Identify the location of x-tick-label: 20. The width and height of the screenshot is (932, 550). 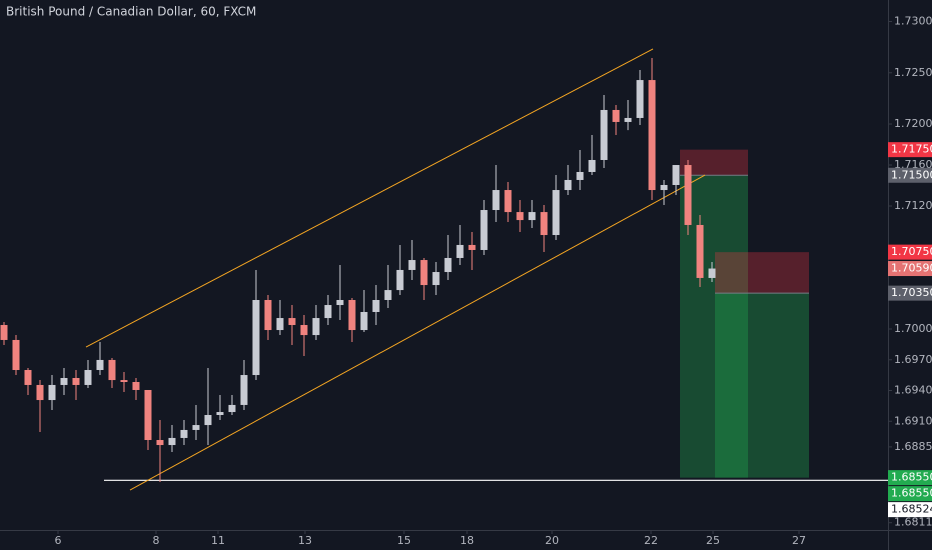
(552, 540).